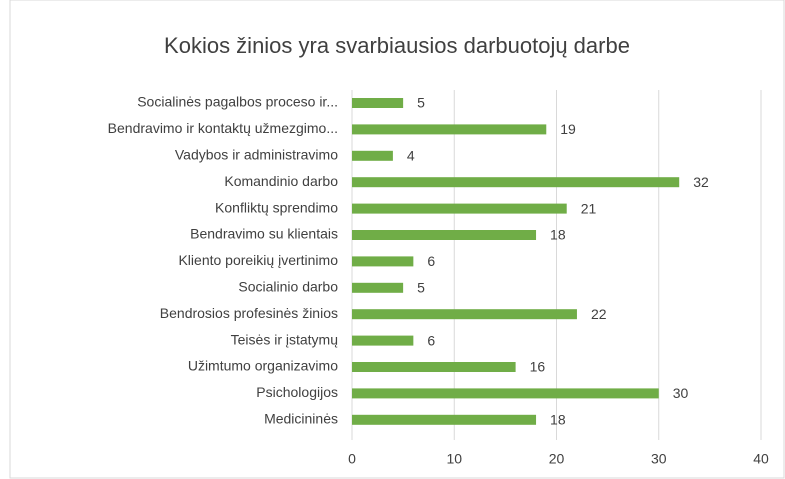 The width and height of the screenshot is (785, 479). Describe the element at coordinates (599, 314) in the screenshot. I see `data-label: 22` at that location.